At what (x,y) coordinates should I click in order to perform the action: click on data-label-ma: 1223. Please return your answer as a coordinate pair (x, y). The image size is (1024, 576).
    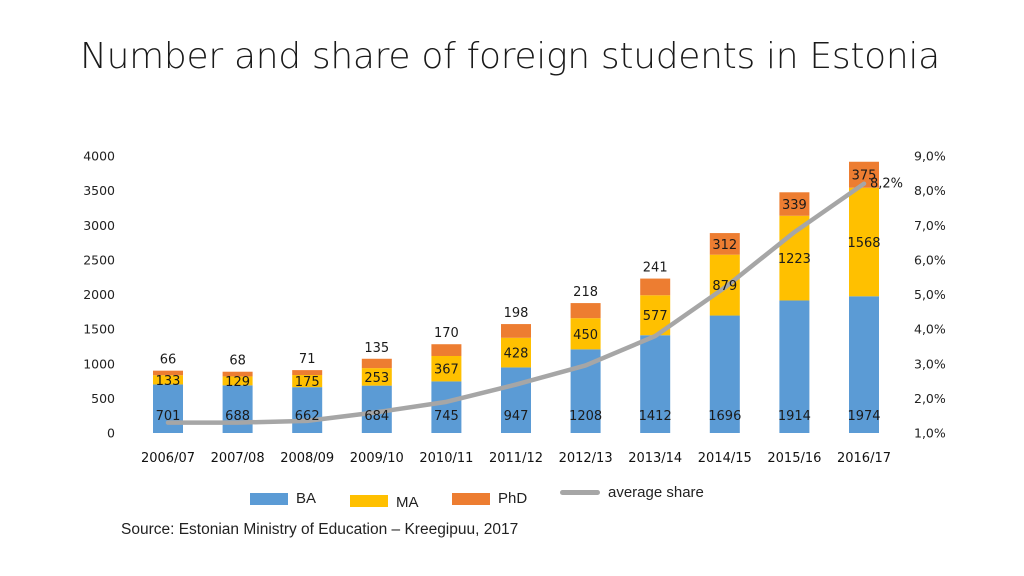
    Looking at the image, I should click on (794, 259).